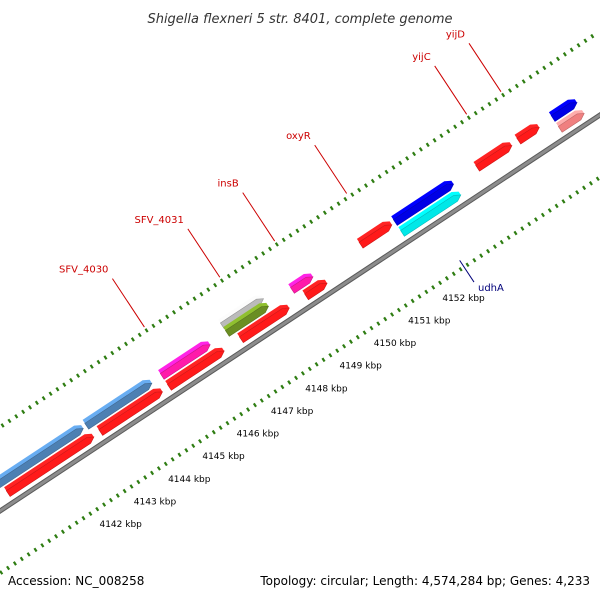 This screenshot has height=600, width=600. I want to click on feature-insB, so click(301, 283).